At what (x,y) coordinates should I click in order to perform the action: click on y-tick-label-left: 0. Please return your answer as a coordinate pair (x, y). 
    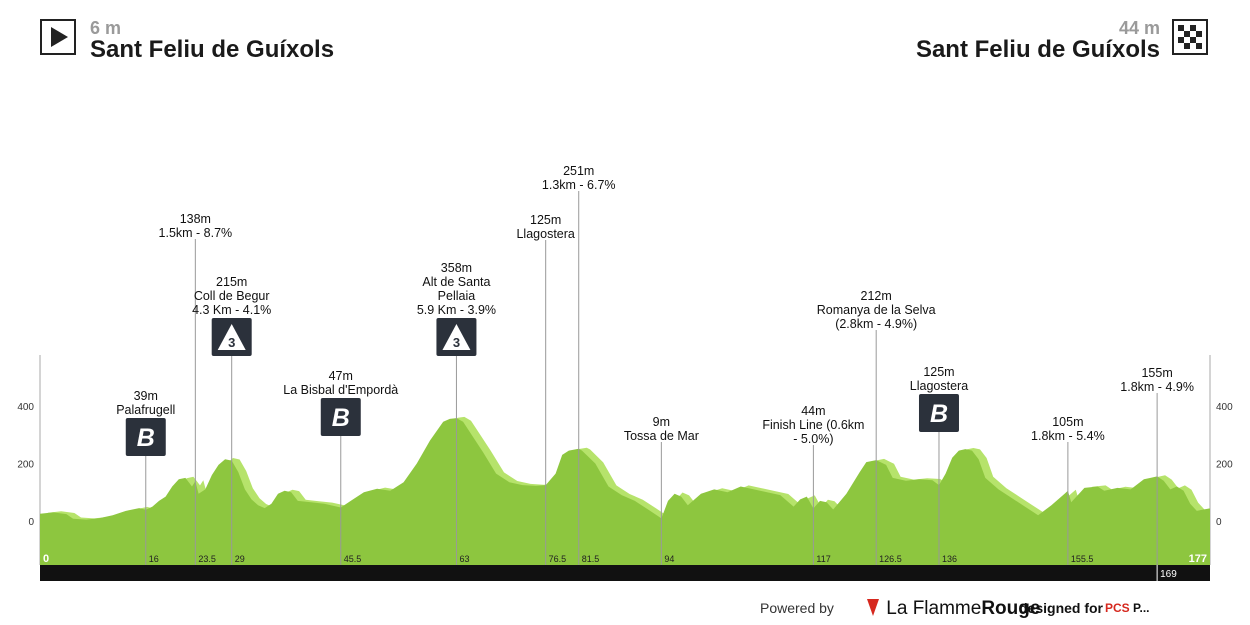
    Looking at the image, I should click on (31, 522).